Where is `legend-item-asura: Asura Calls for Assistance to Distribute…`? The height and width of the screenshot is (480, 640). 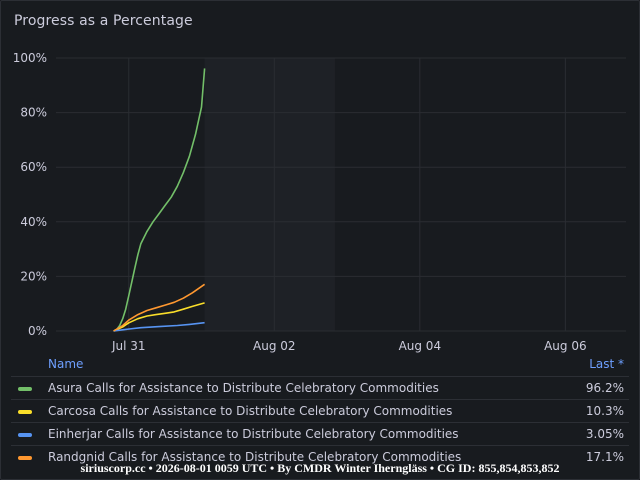
legend-item-asura: Asura Calls for Assistance to Distribute… is located at coordinates (320, 388).